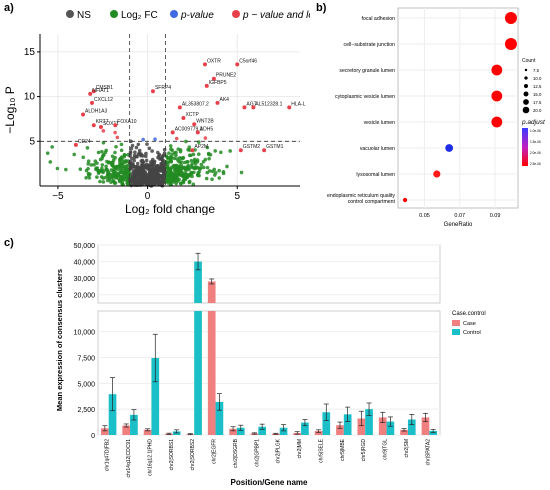  I want to click on x-axis-title: Log₂ fold change, so click(170, 208).